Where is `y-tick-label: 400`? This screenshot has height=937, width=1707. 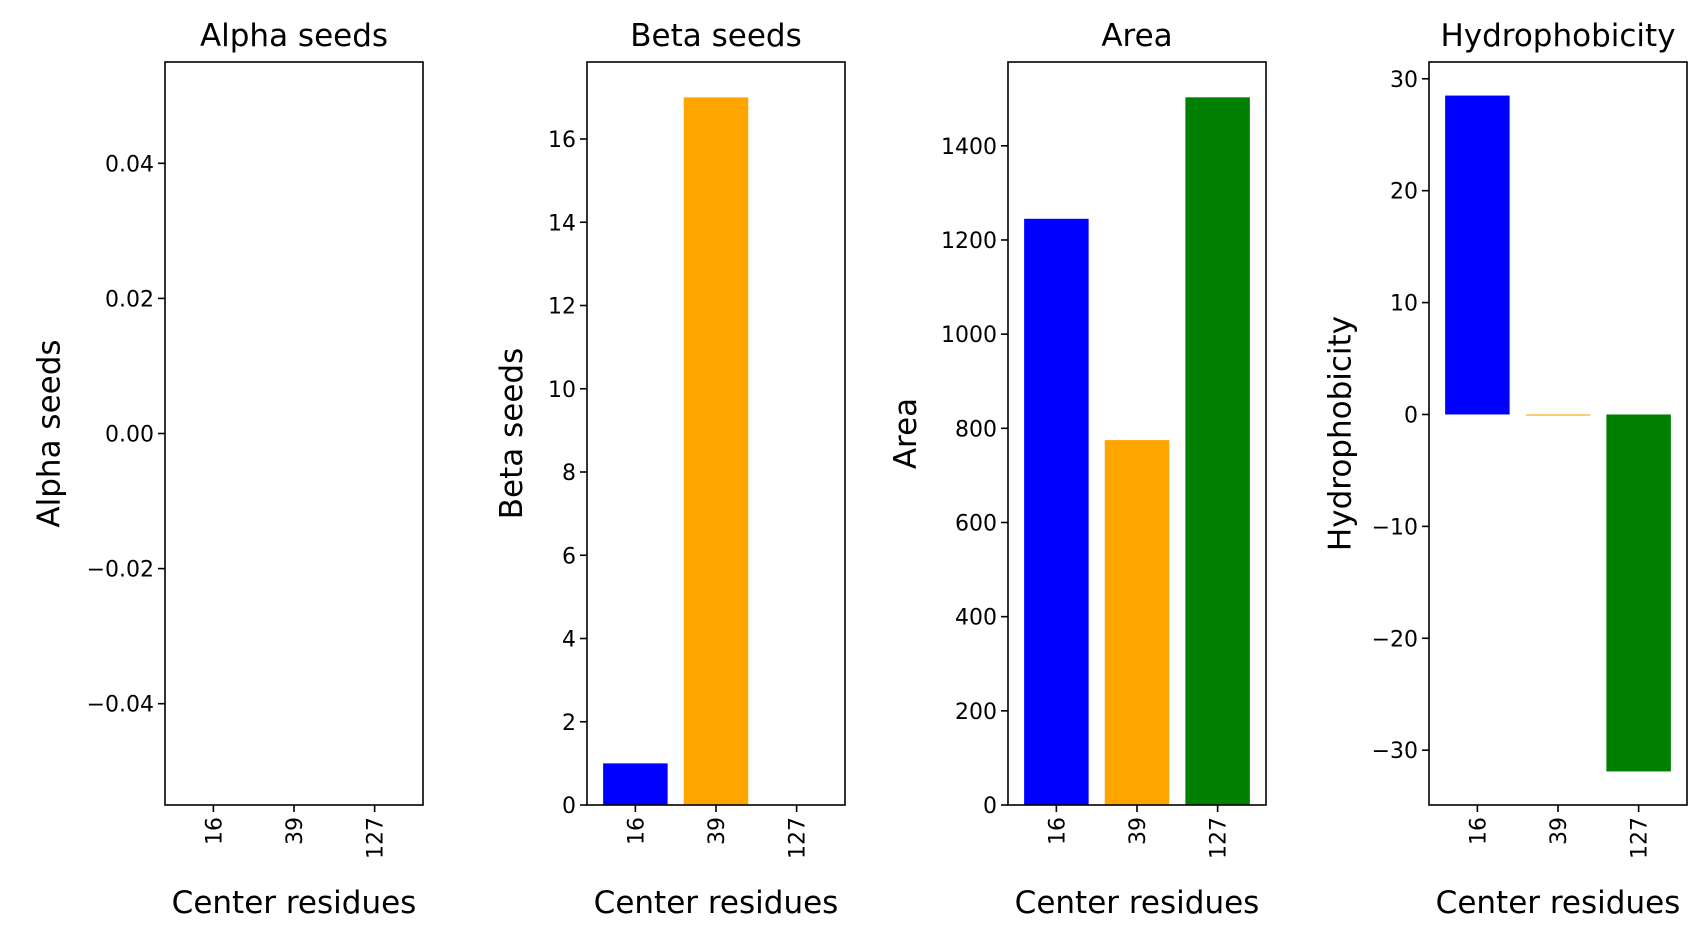
y-tick-label: 400 is located at coordinates (976, 618).